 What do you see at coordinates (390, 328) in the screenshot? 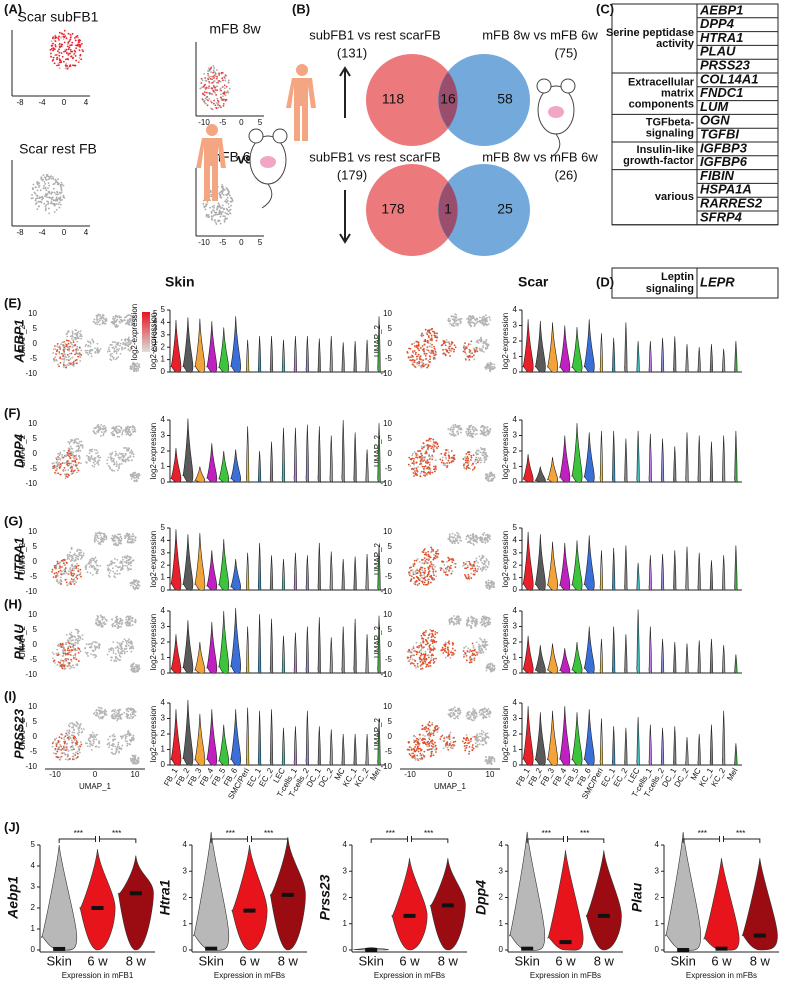
I see `y-tick-label: 5` at bounding box center [390, 328].